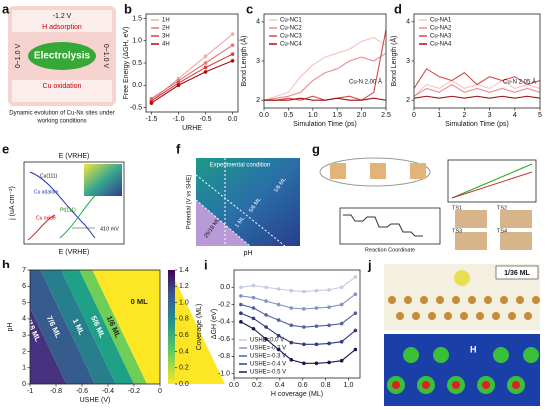  I want to click on annotation: Cu-N 2.00 Å, so click(365, 81).